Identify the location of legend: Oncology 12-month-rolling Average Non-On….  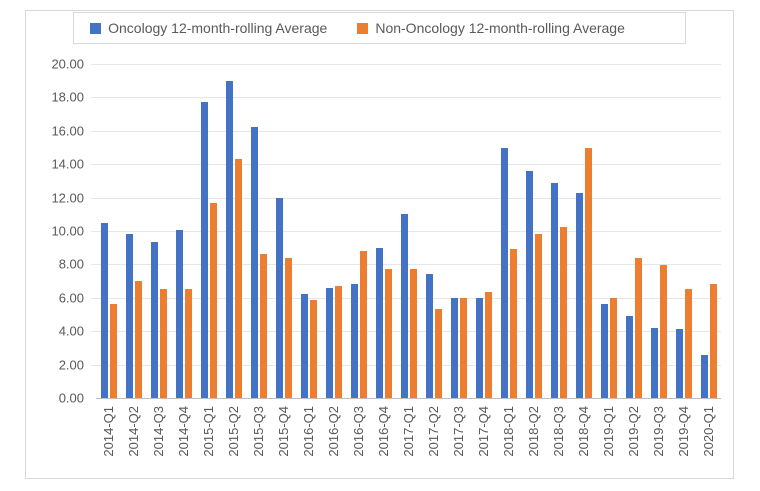
(379, 28).